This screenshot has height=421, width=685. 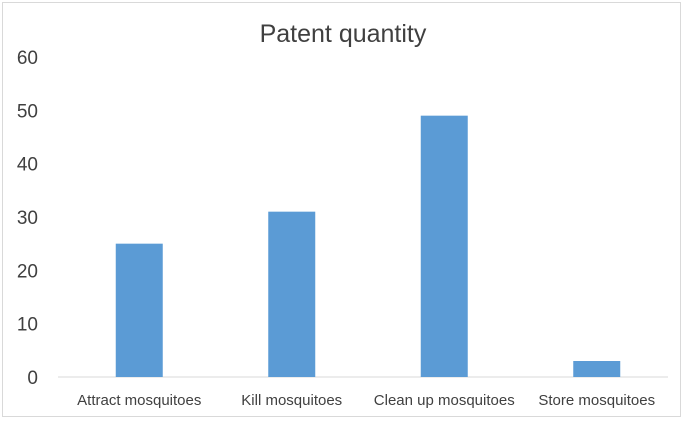 I want to click on y-tick-label: 10, so click(x=27, y=325).